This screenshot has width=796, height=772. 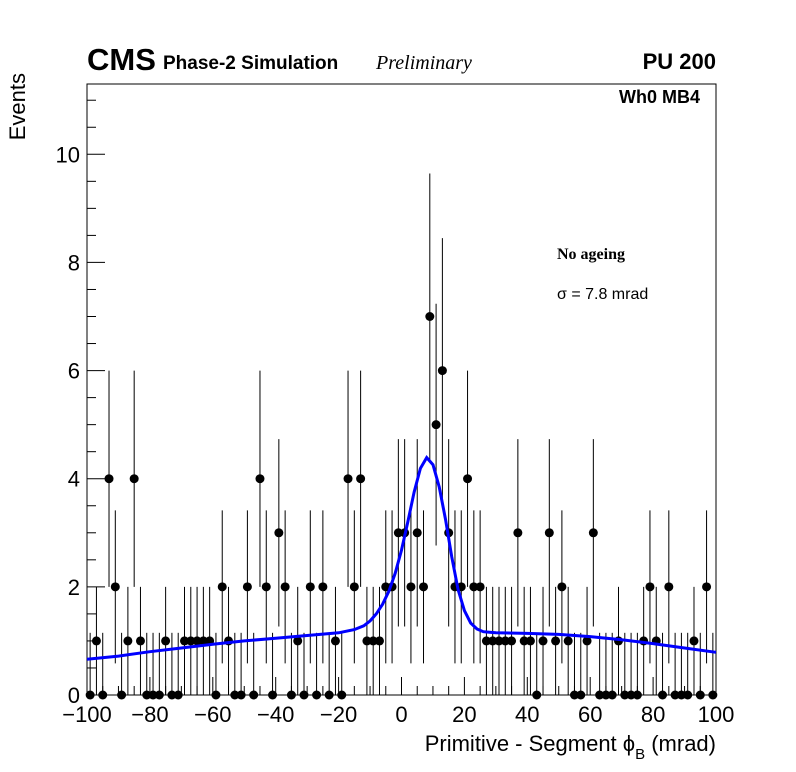 What do you see at coordinates (17, 106) in the screenshot?
I see `y-axis-title: Events` at bounding box center [17, 106].